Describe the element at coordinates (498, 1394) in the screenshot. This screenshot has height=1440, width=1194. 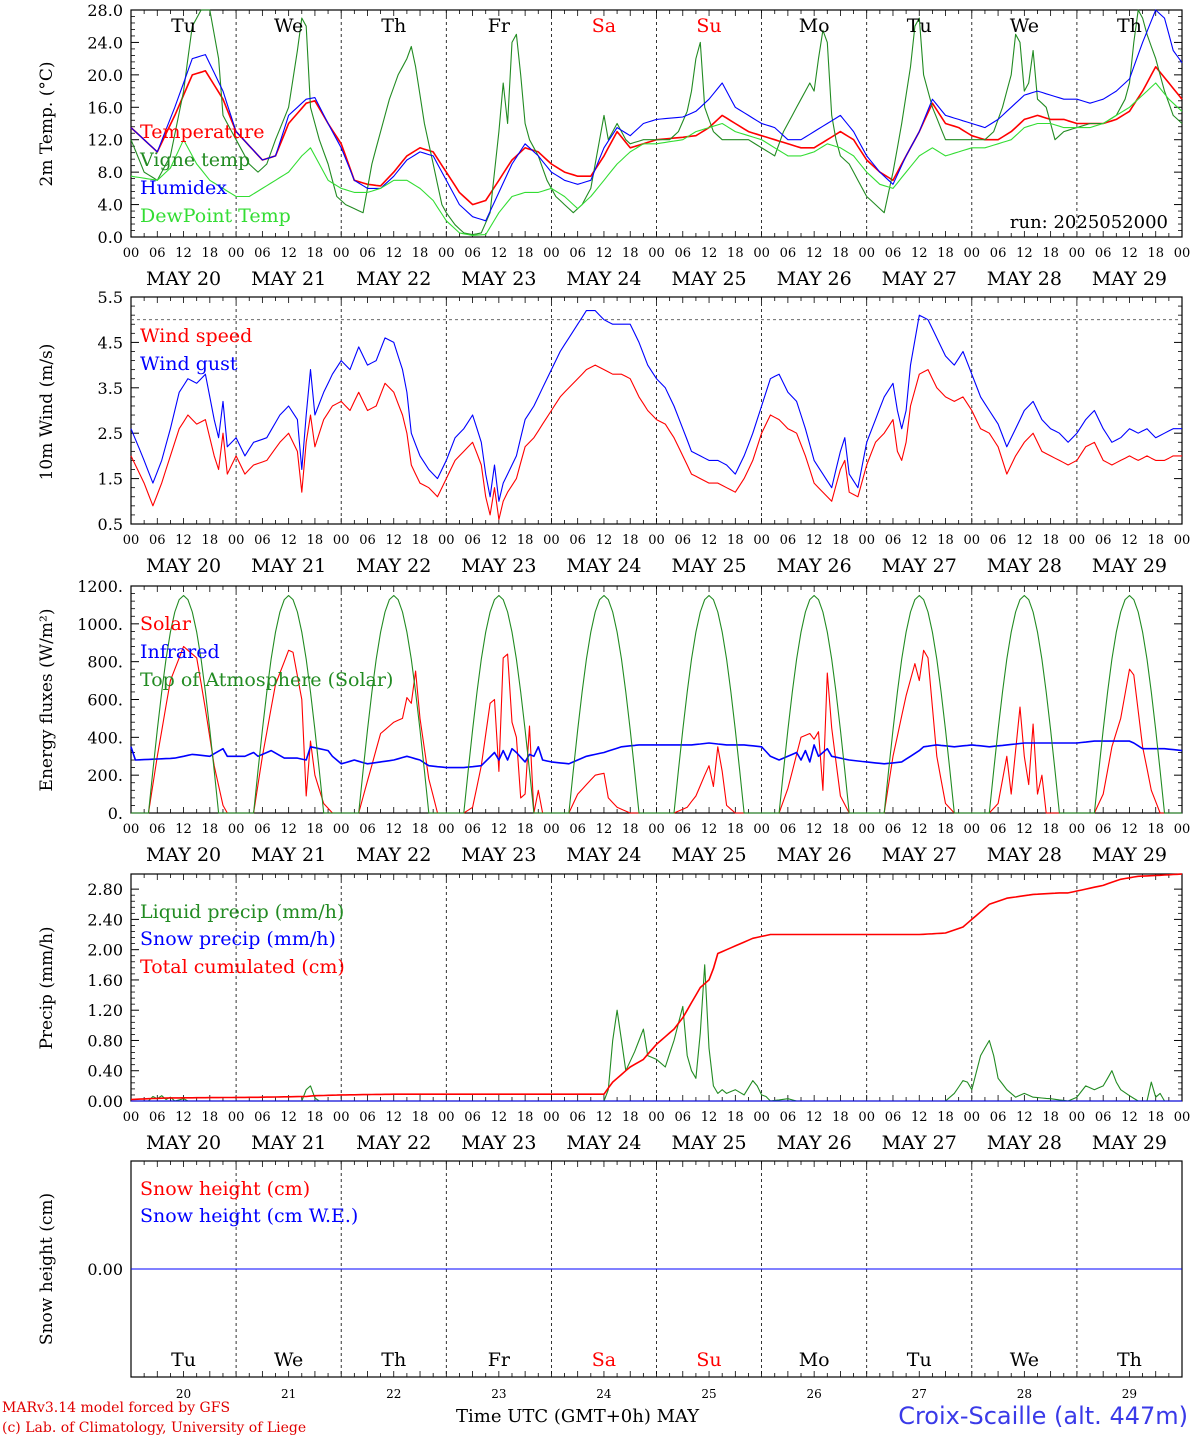
I see `day-number-label: 23` at that location.